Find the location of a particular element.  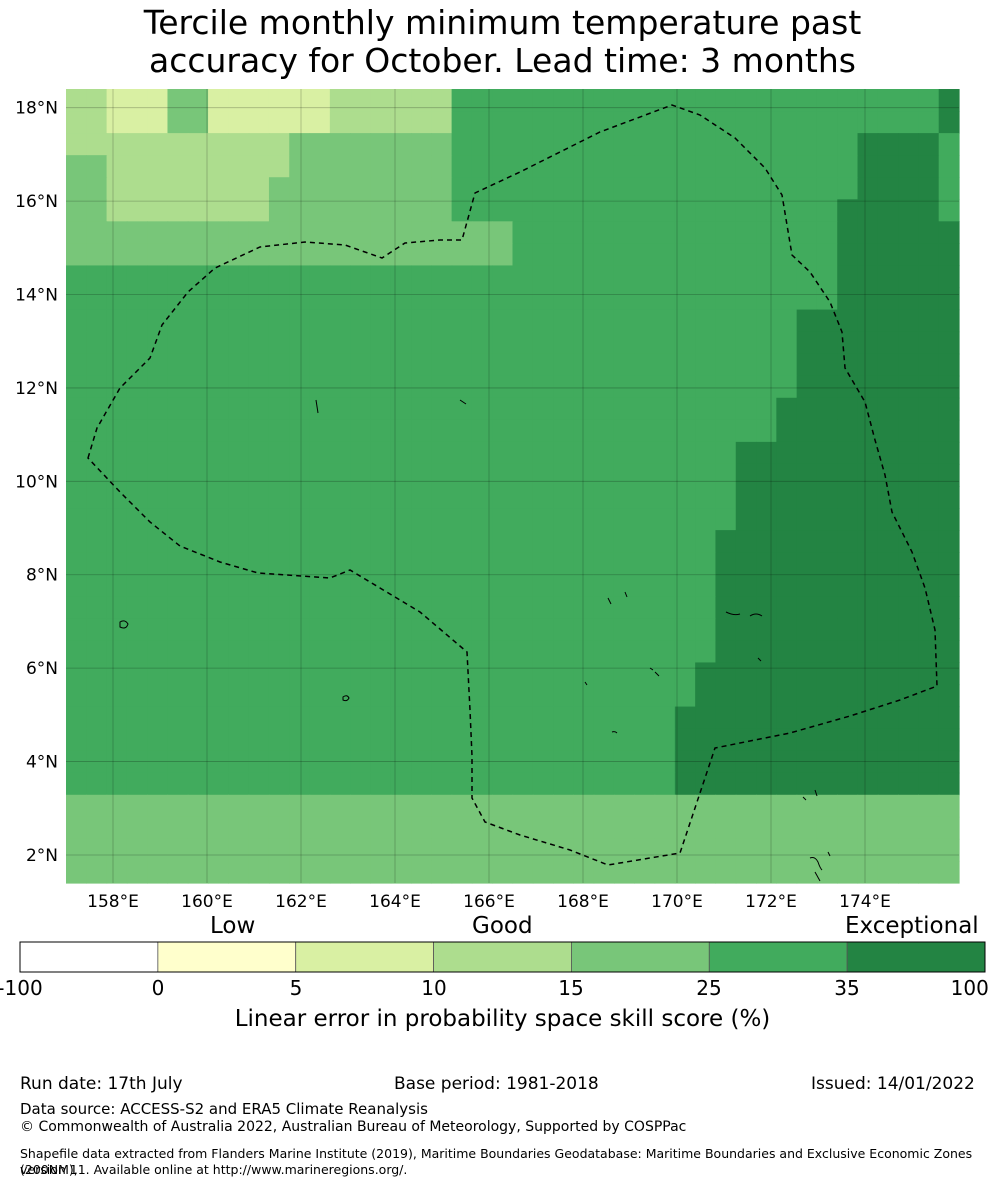

lon-tick-label: 158°E is located at coordinates (113, 902).